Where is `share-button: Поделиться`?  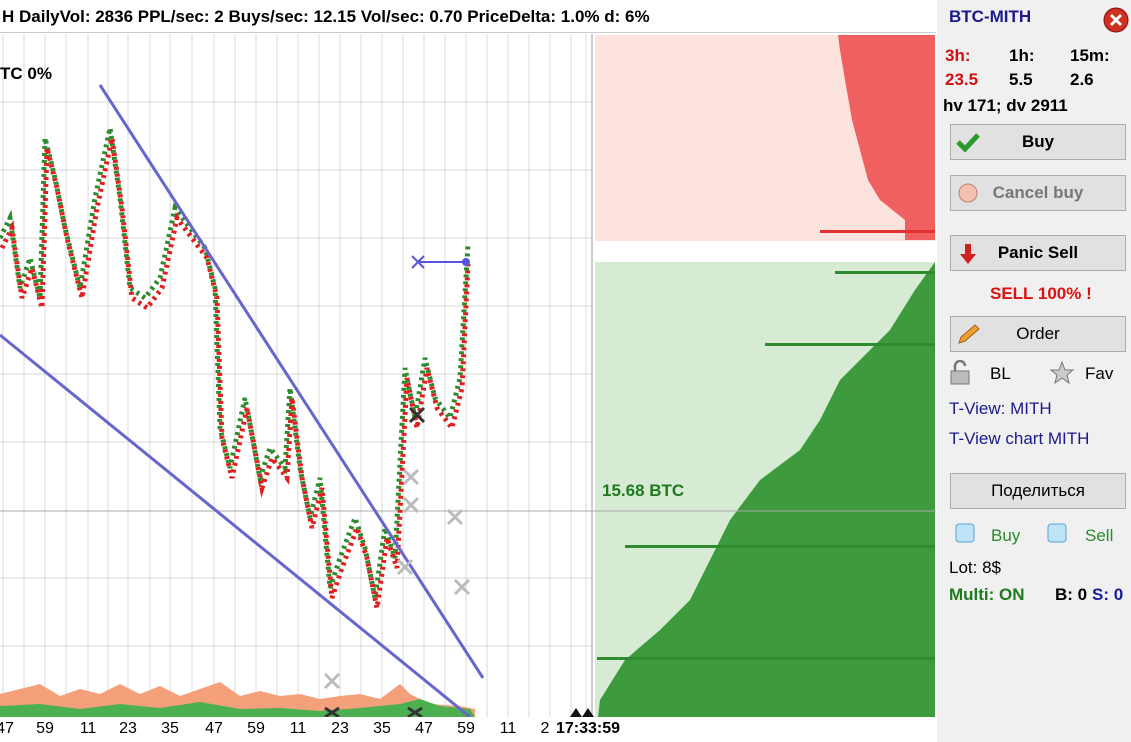
share-button: Поделиться is located at coordinates (1038, 491).